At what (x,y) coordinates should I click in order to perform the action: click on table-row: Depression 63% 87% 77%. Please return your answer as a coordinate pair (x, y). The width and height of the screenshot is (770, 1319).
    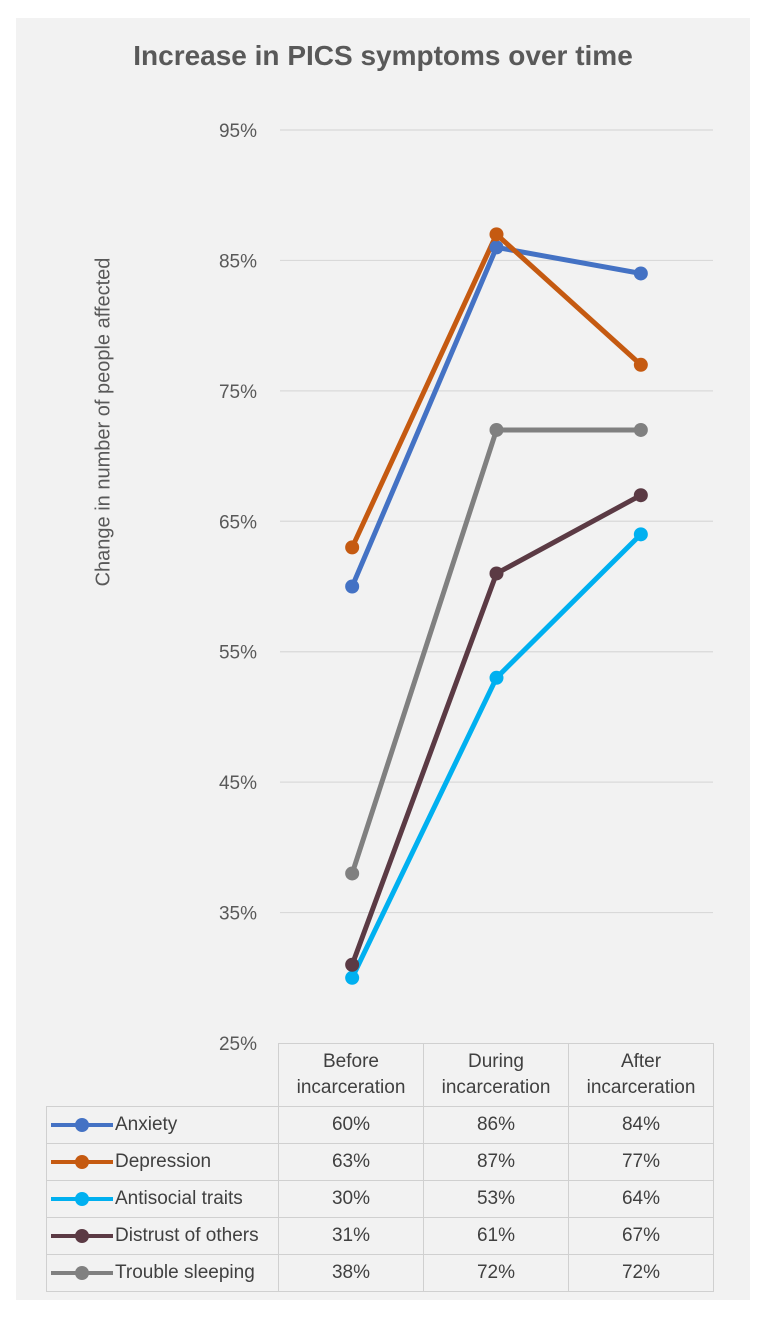
    Looking at the image, I should click on (380, 1162).